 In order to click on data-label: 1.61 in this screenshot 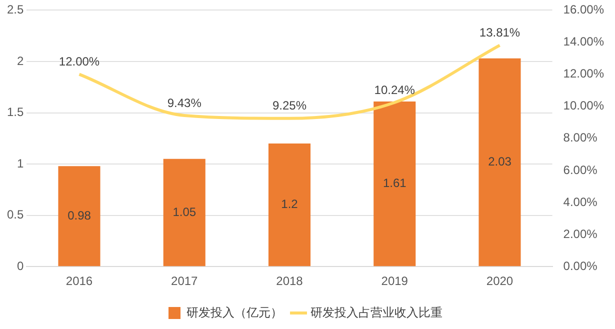, I will do `click(394, 183)`.